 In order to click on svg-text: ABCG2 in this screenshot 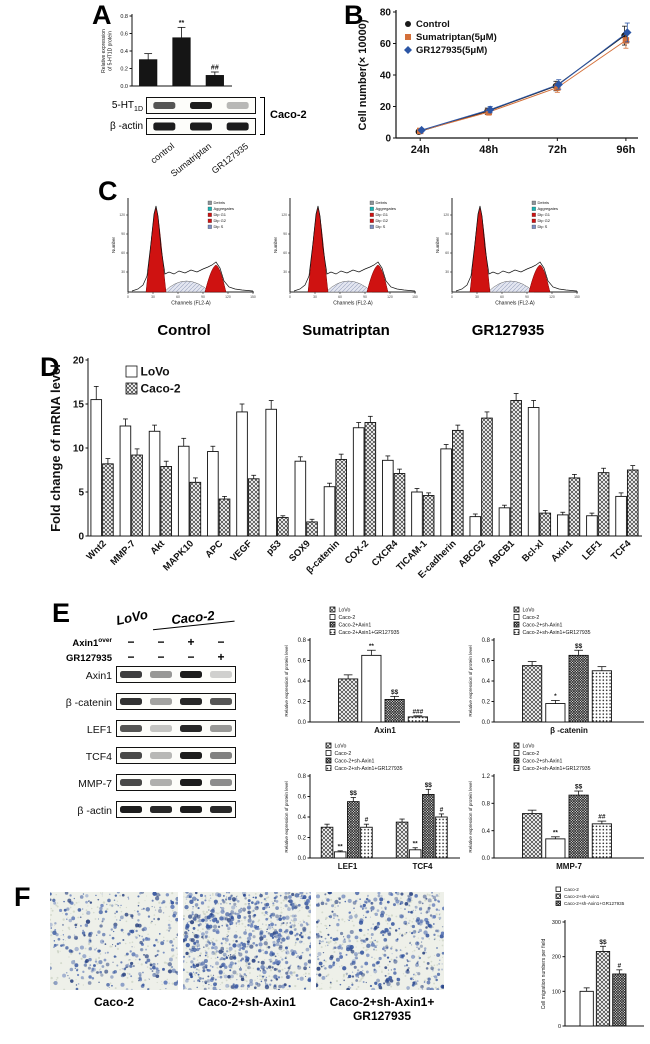, I will do `click(471, 553)`.